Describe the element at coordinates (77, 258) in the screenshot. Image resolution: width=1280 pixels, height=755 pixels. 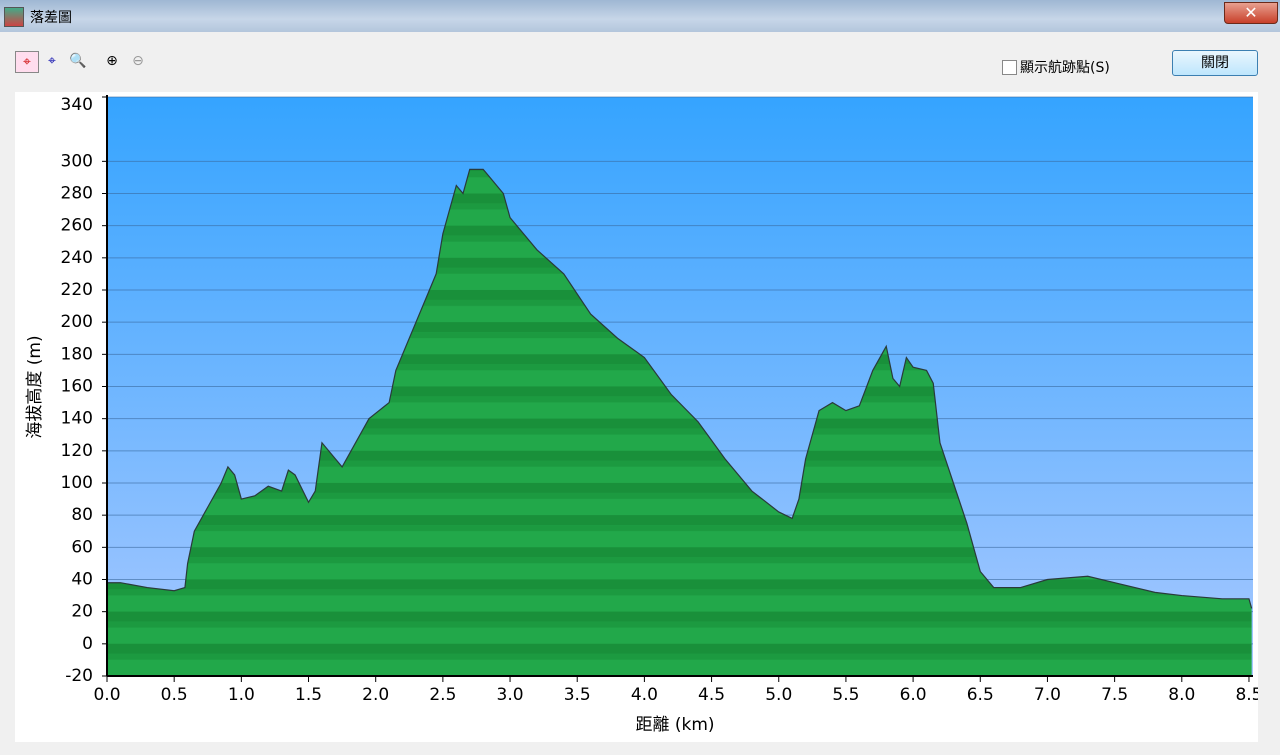
I see `y-tick-label: 240` at that location.